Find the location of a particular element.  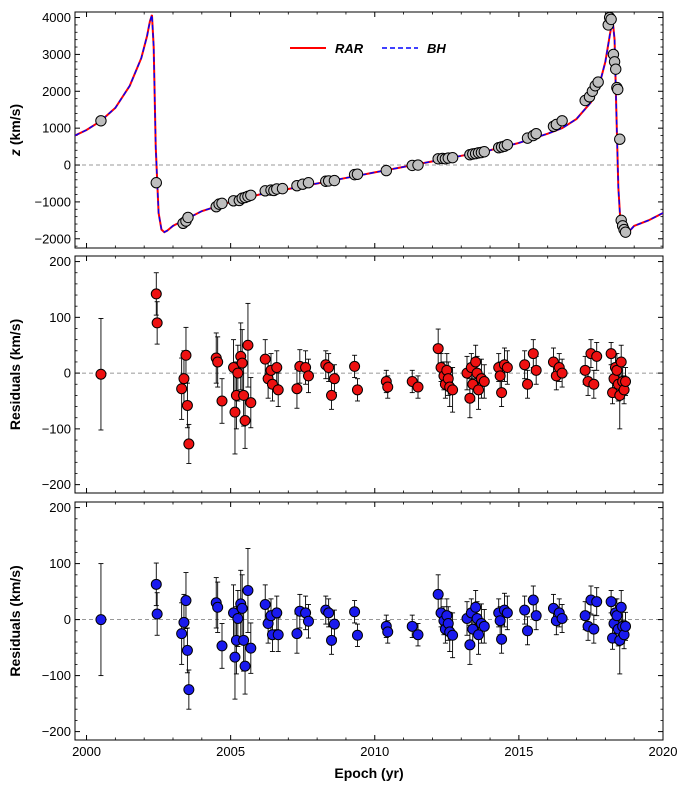

x-tick-label: 2005 is located at coordinates (230, 751).